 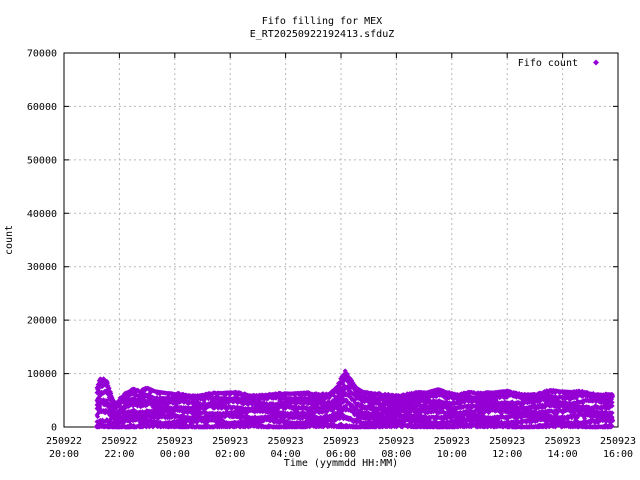 What do you see at coordinates (286, 454) in the screenshot?
I see `x-tick-label-time: 04:00` at bounding box center [286, 454].